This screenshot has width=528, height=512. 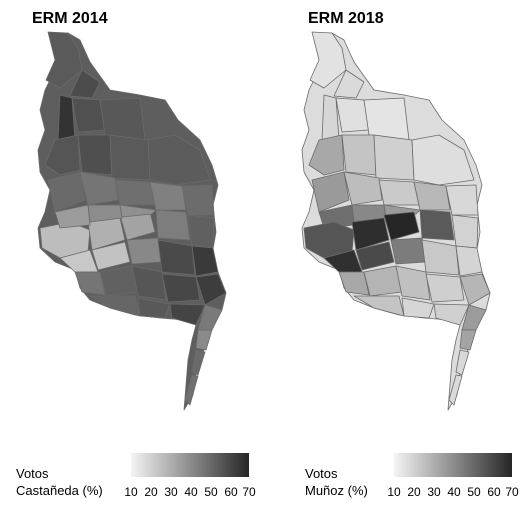 What do you see at coordinates (59, 490) in the screenshot?
I see `legend-title-line2: Castañeda (%)` at bounding box center [59, 490].